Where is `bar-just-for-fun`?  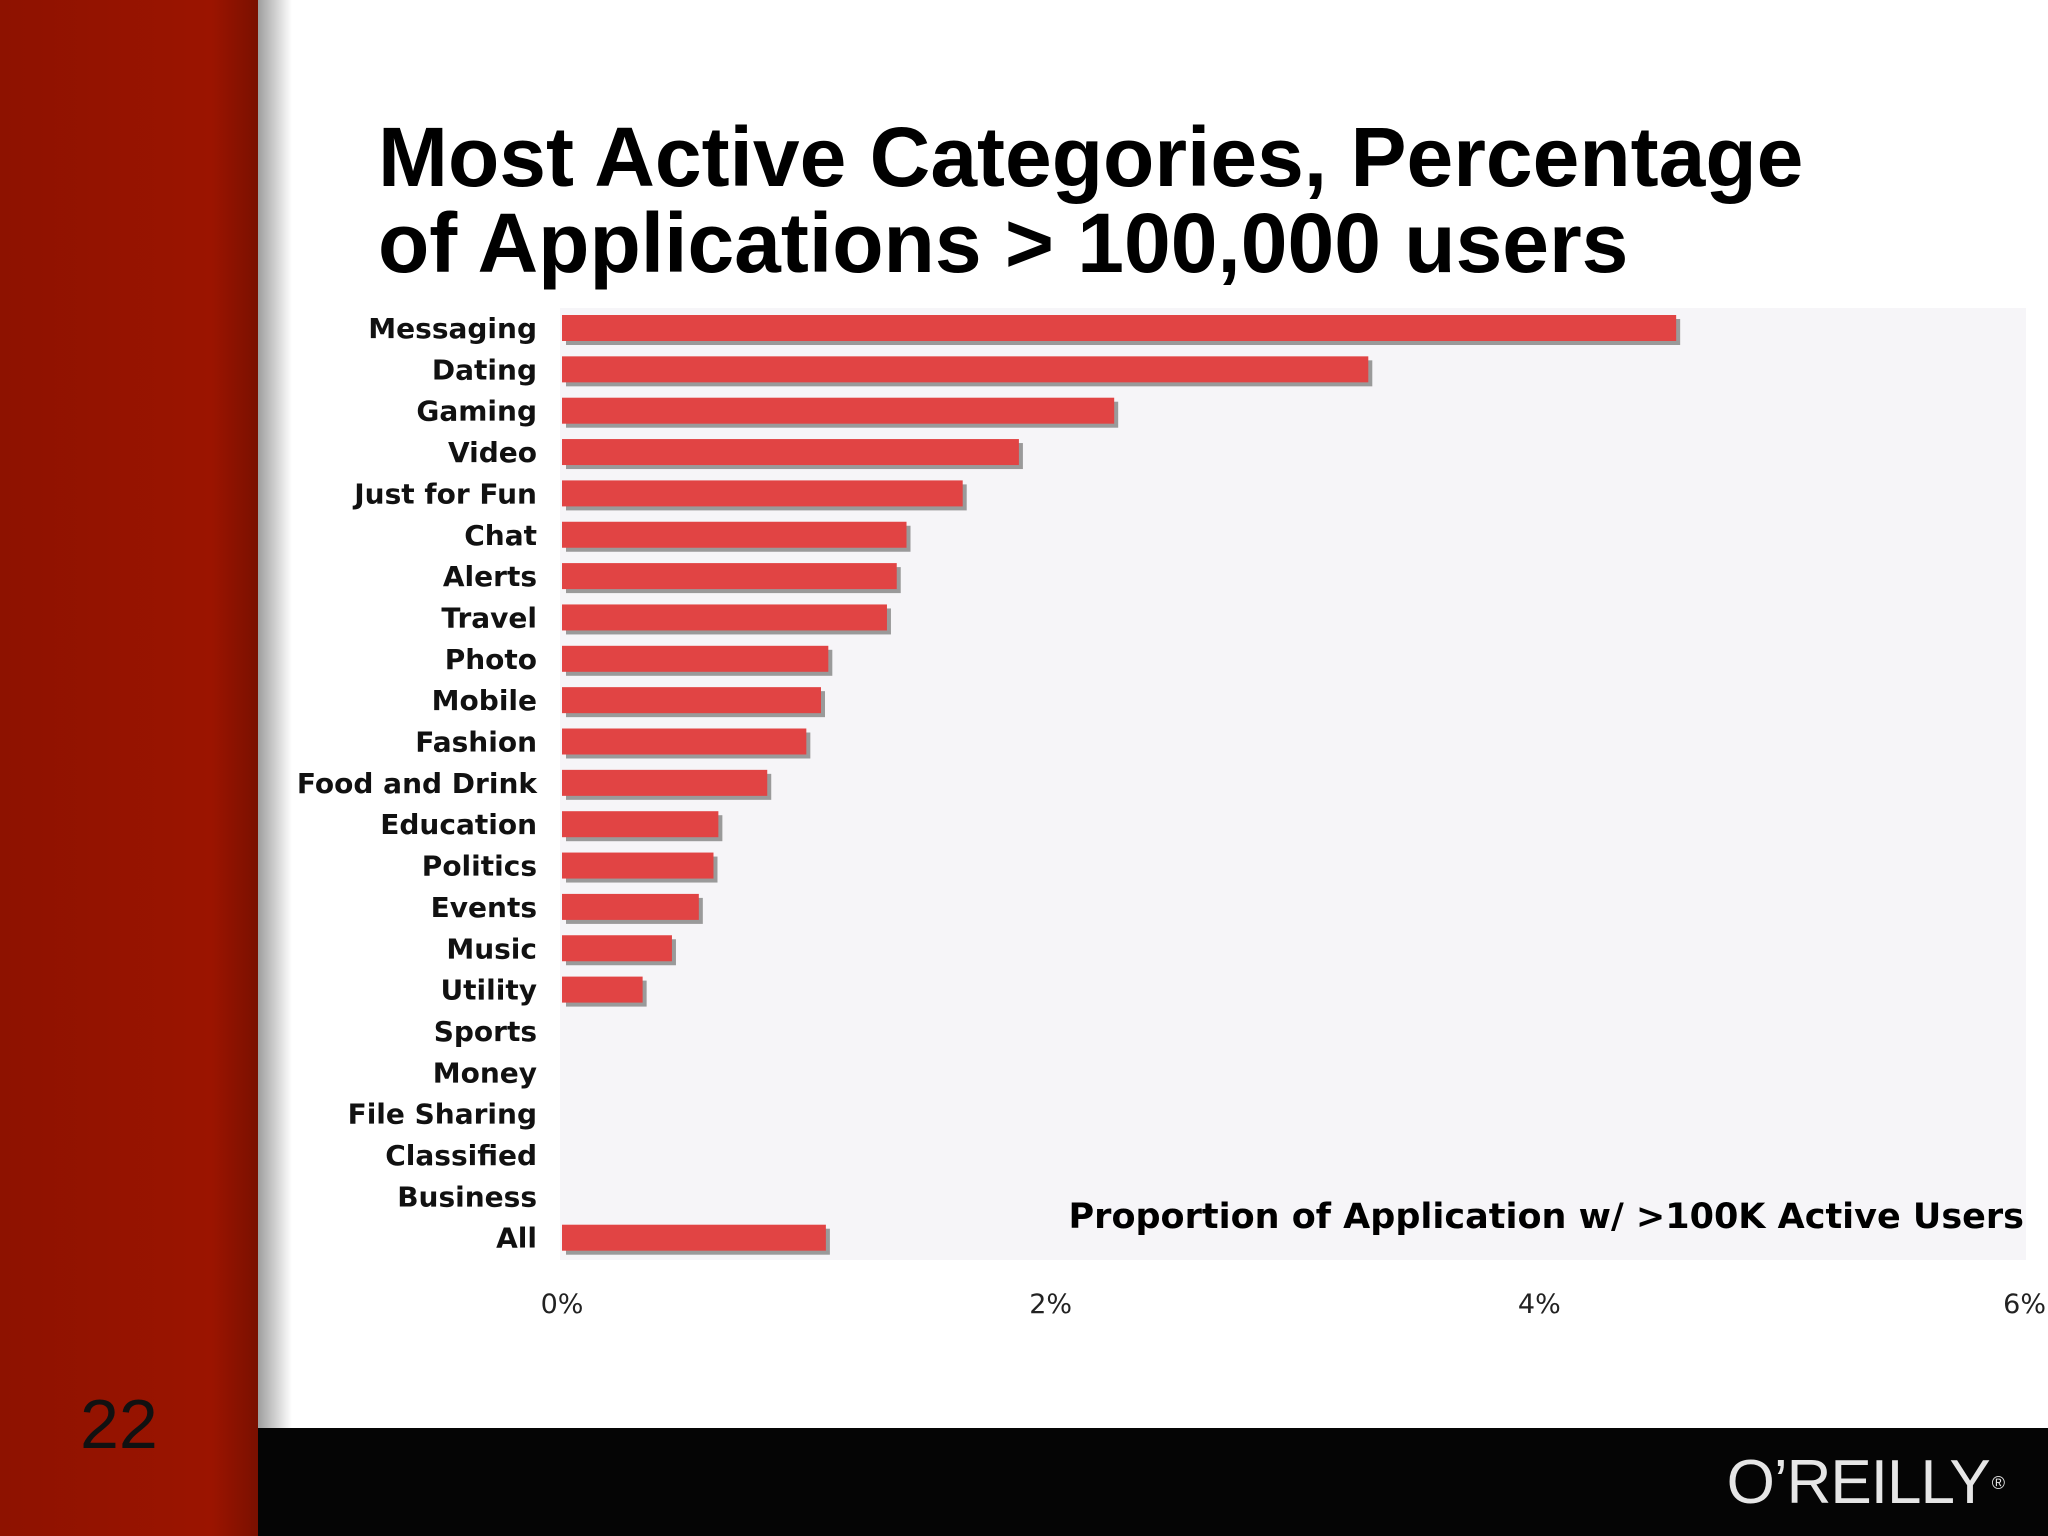 bar-just-for-fun is located at coordinates (762, 493).